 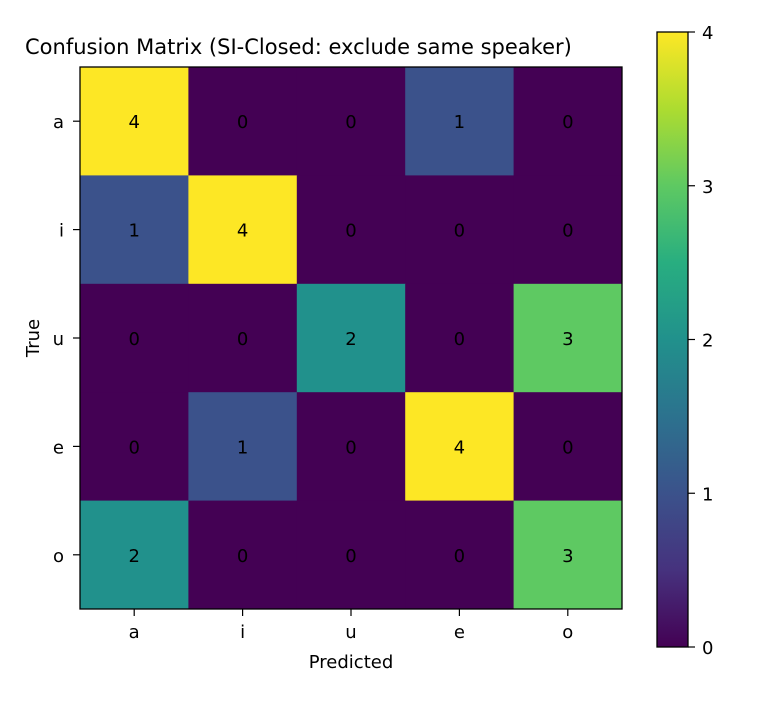 What do you see at coordinates (459, 632) in the screenshot?
I see `x-tick-label-e: e` at bounding box center [459, 632].